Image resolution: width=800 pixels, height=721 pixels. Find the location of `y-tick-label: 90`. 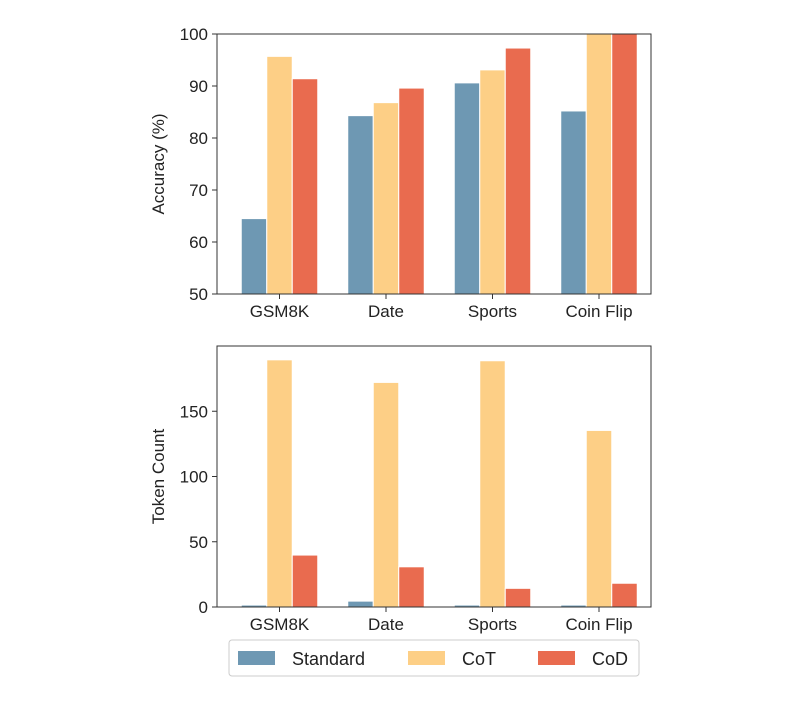

y-tick-label: 90 is located at coordinates (198, 86).